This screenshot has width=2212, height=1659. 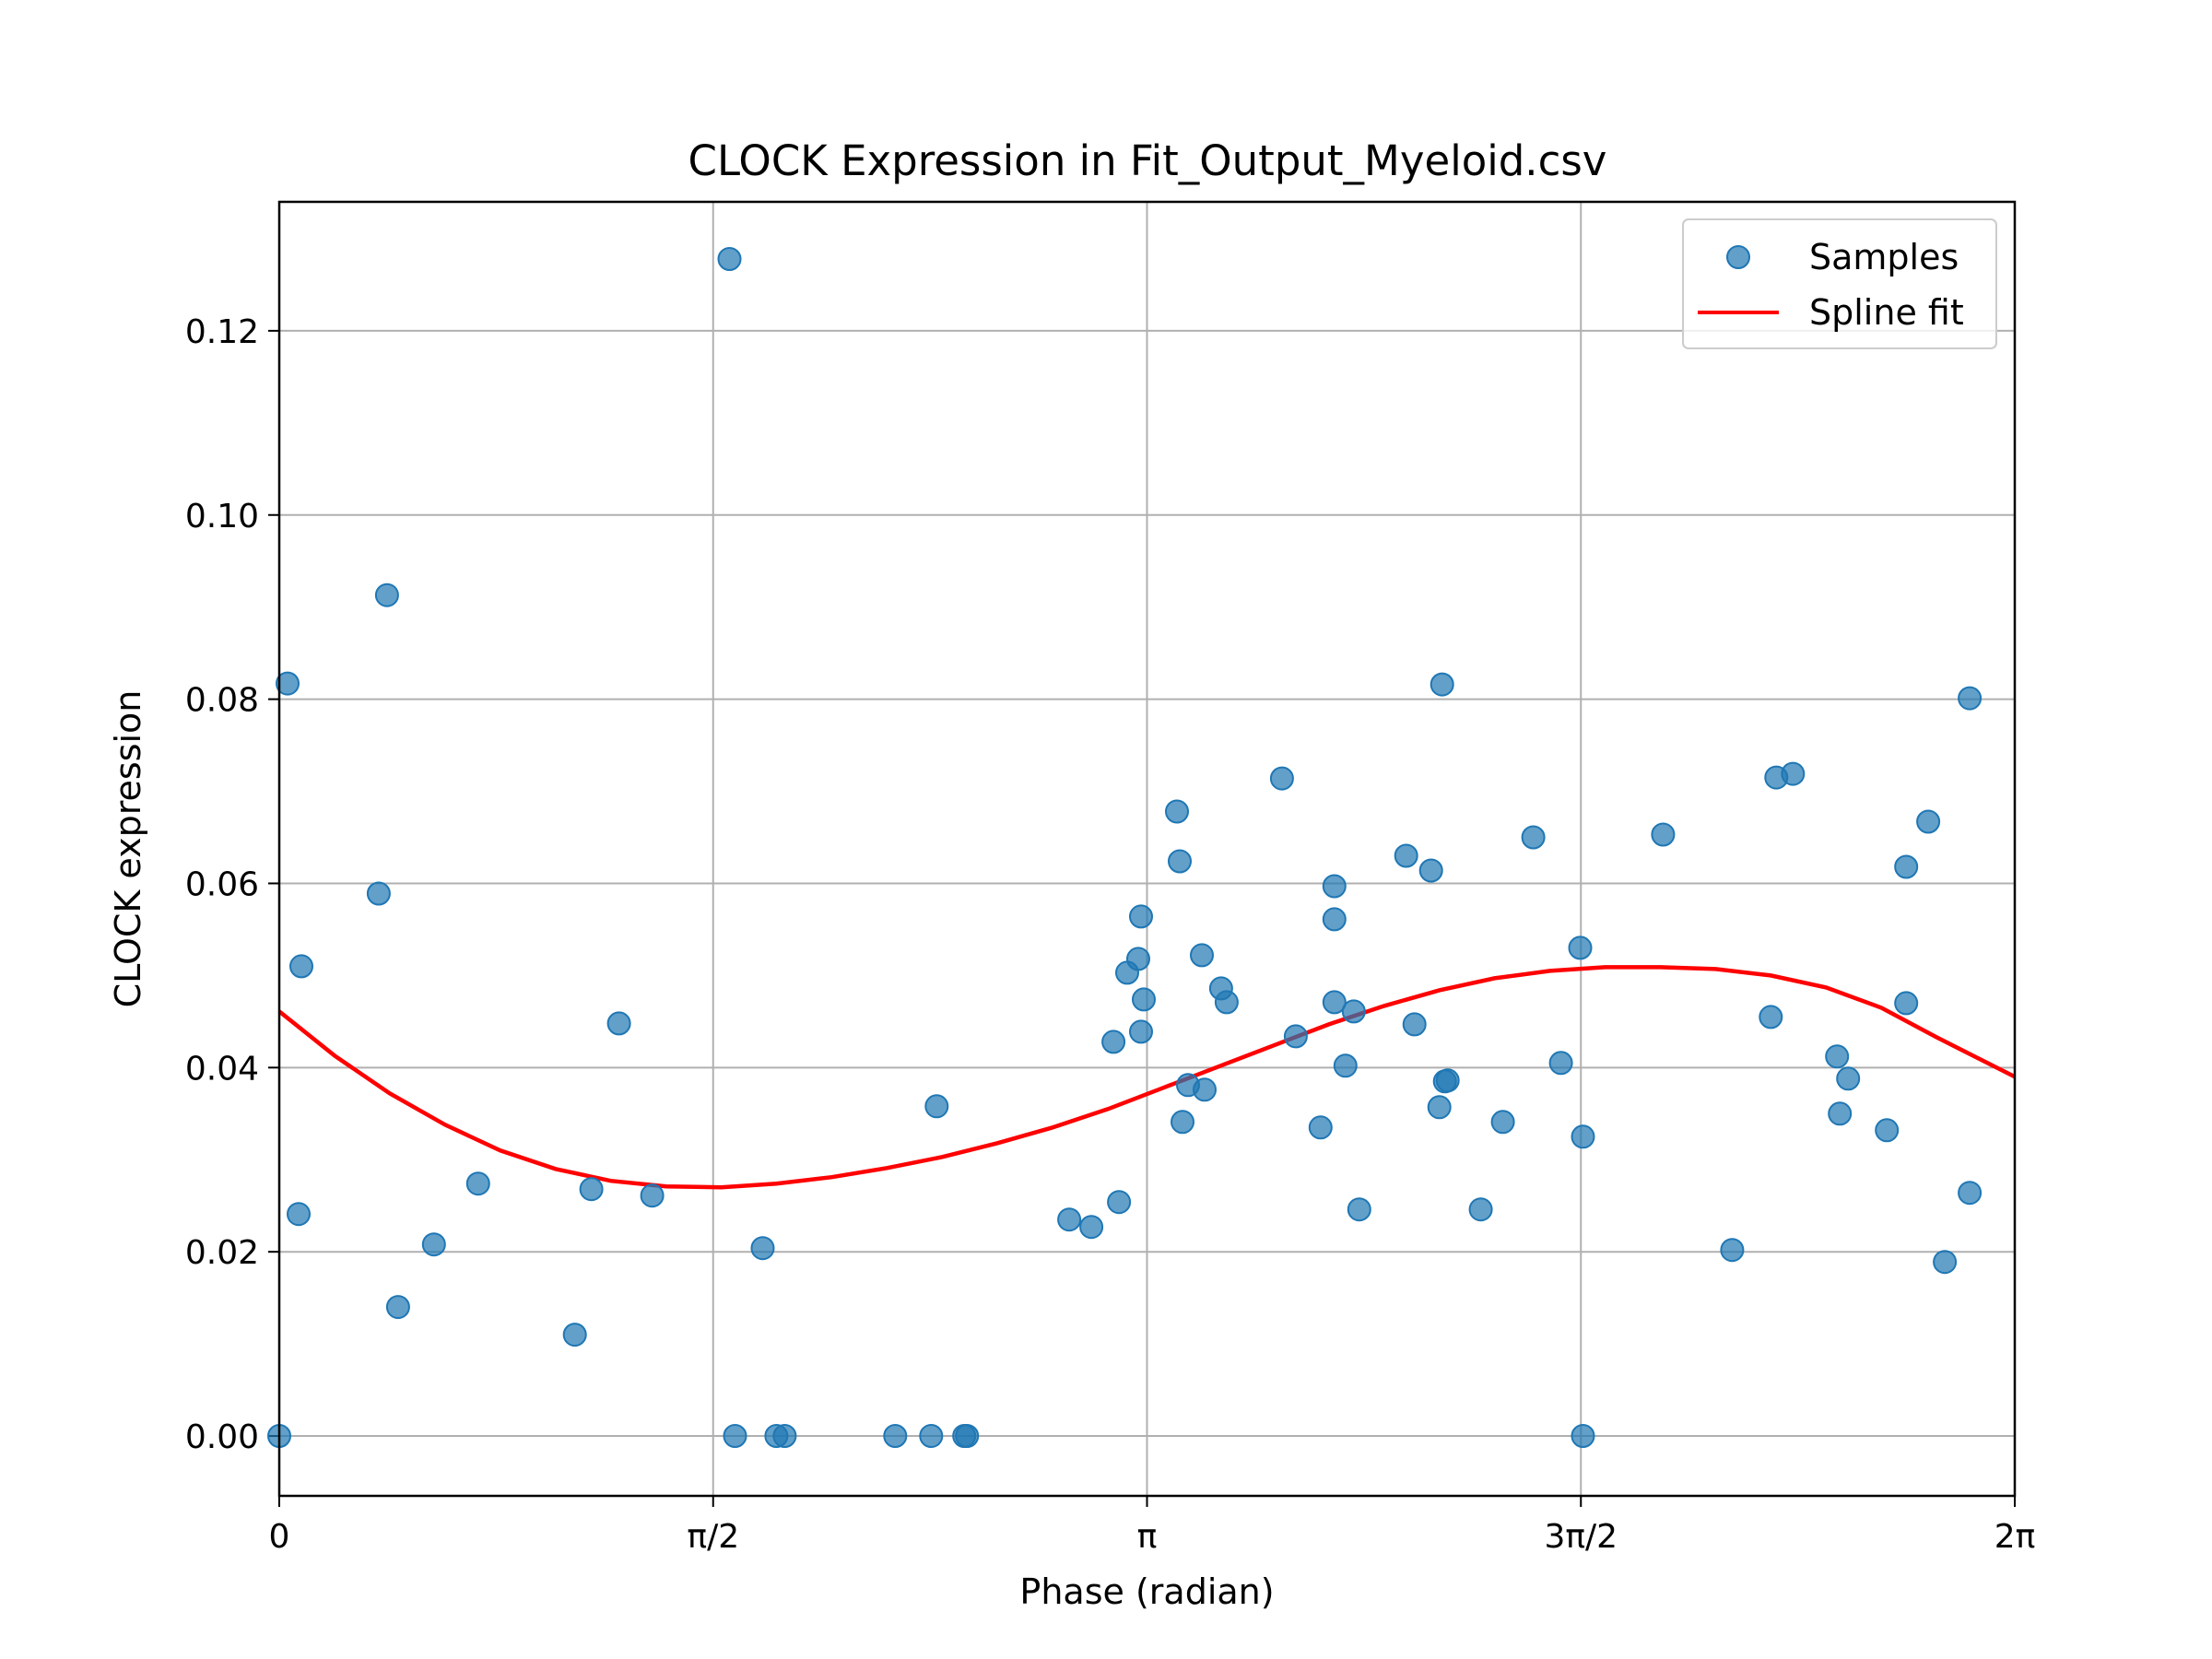 What do you see at coordinates (1147, 1537) in the screenshot?
I see `x-tick-label: π` at bounding box center [1147, 1537].